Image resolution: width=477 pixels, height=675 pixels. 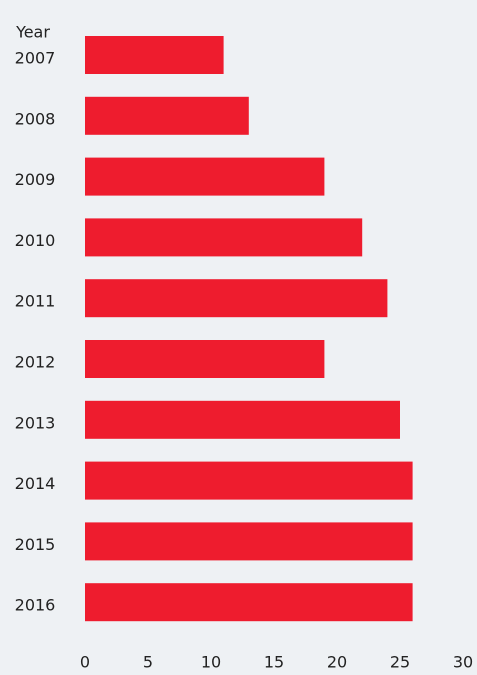 I want to click on y-tick-label: 2008, so click(x=35, y=118).